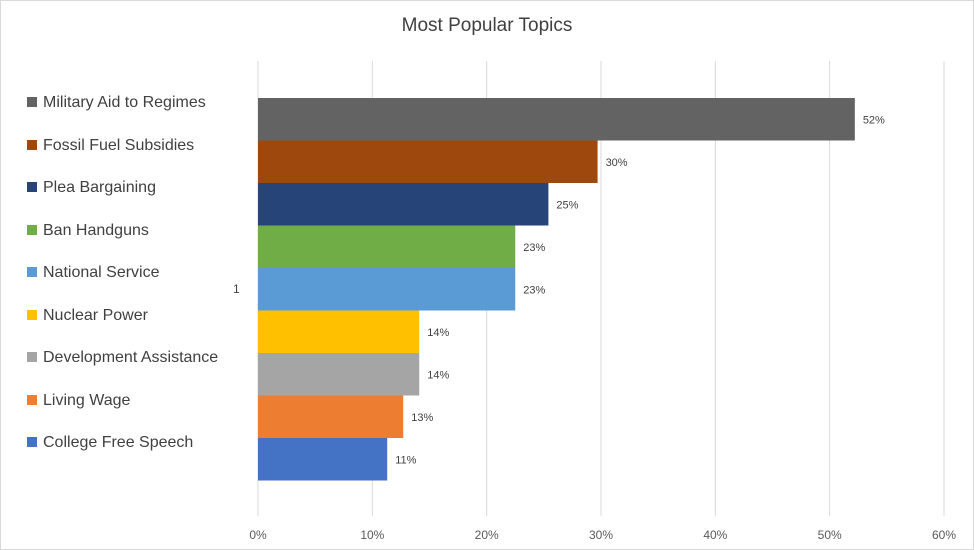  What do you see at coordinates (487, 535) in the screenshot?
I see `x-tick-label: 20%` at bounding box center [487, 535].